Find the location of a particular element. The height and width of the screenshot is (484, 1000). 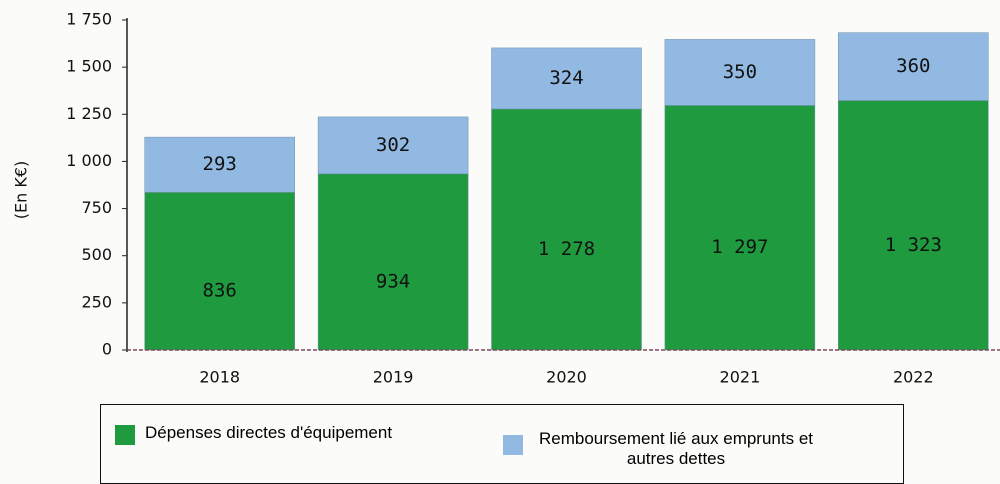

data-label: 350 is located at coordinates (740, 72).